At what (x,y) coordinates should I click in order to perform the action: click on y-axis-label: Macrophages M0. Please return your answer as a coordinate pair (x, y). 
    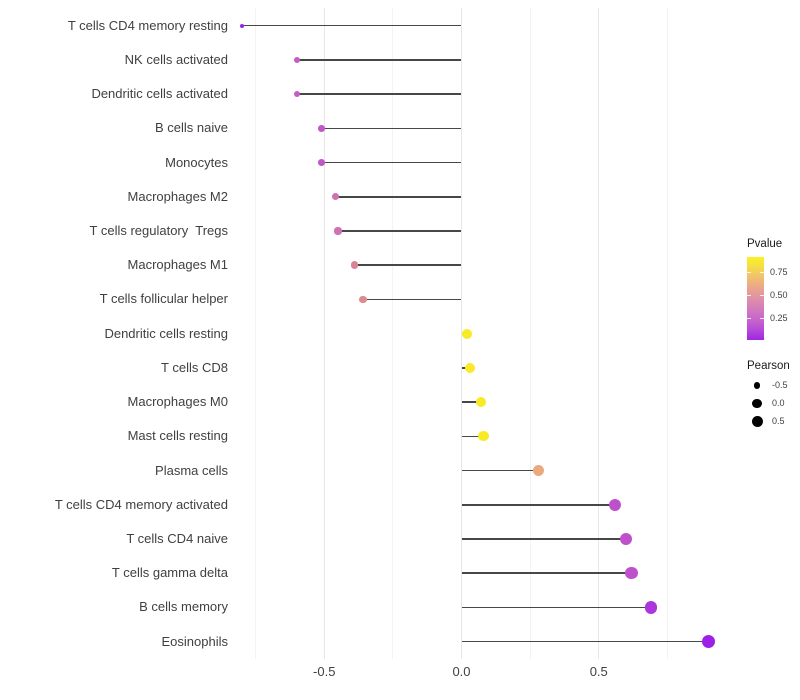
    Looking at the image, I should click on (177, 402).